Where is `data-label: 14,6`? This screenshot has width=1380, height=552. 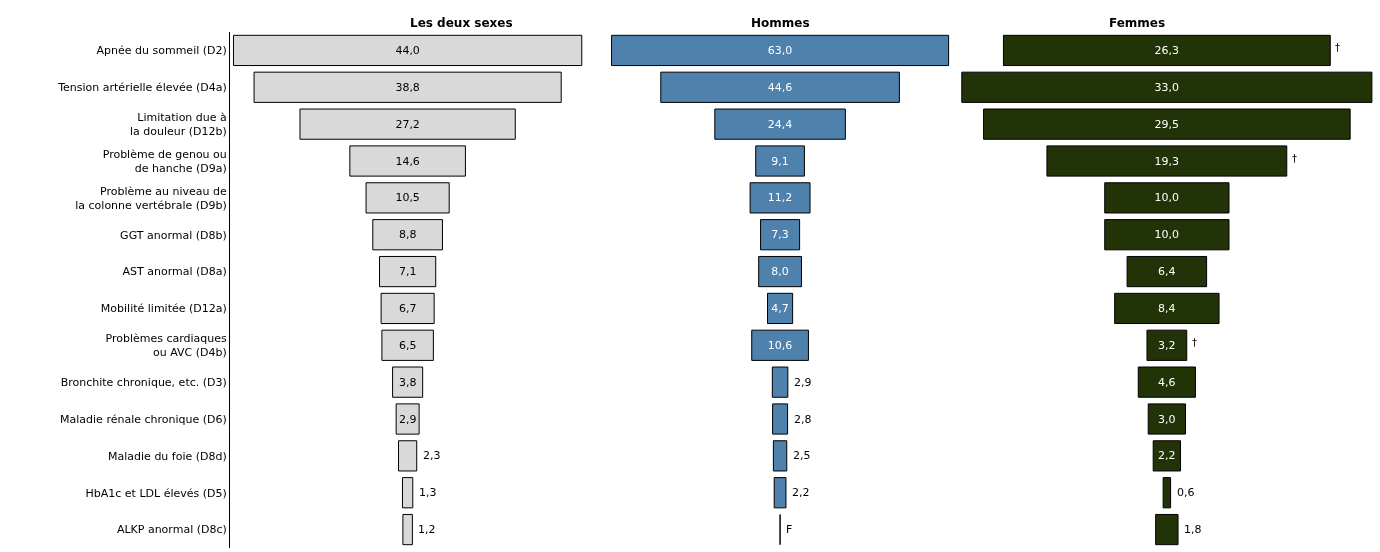
data-label: 14,6 is located at coordinates (407, 161).